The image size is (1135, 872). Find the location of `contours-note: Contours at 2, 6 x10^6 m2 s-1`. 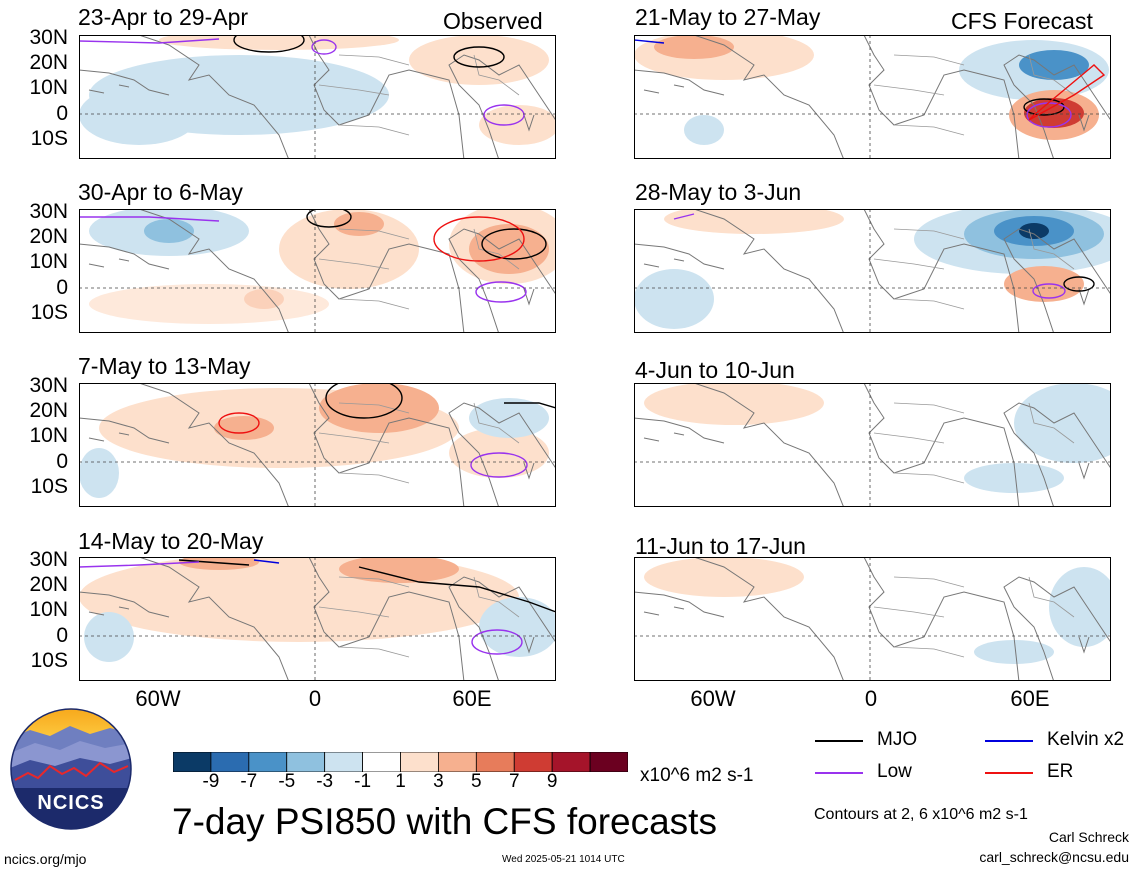

contours-note: Contours at 2, 6 x10^6 m2 s-1 is located at coordinates (921, 814).